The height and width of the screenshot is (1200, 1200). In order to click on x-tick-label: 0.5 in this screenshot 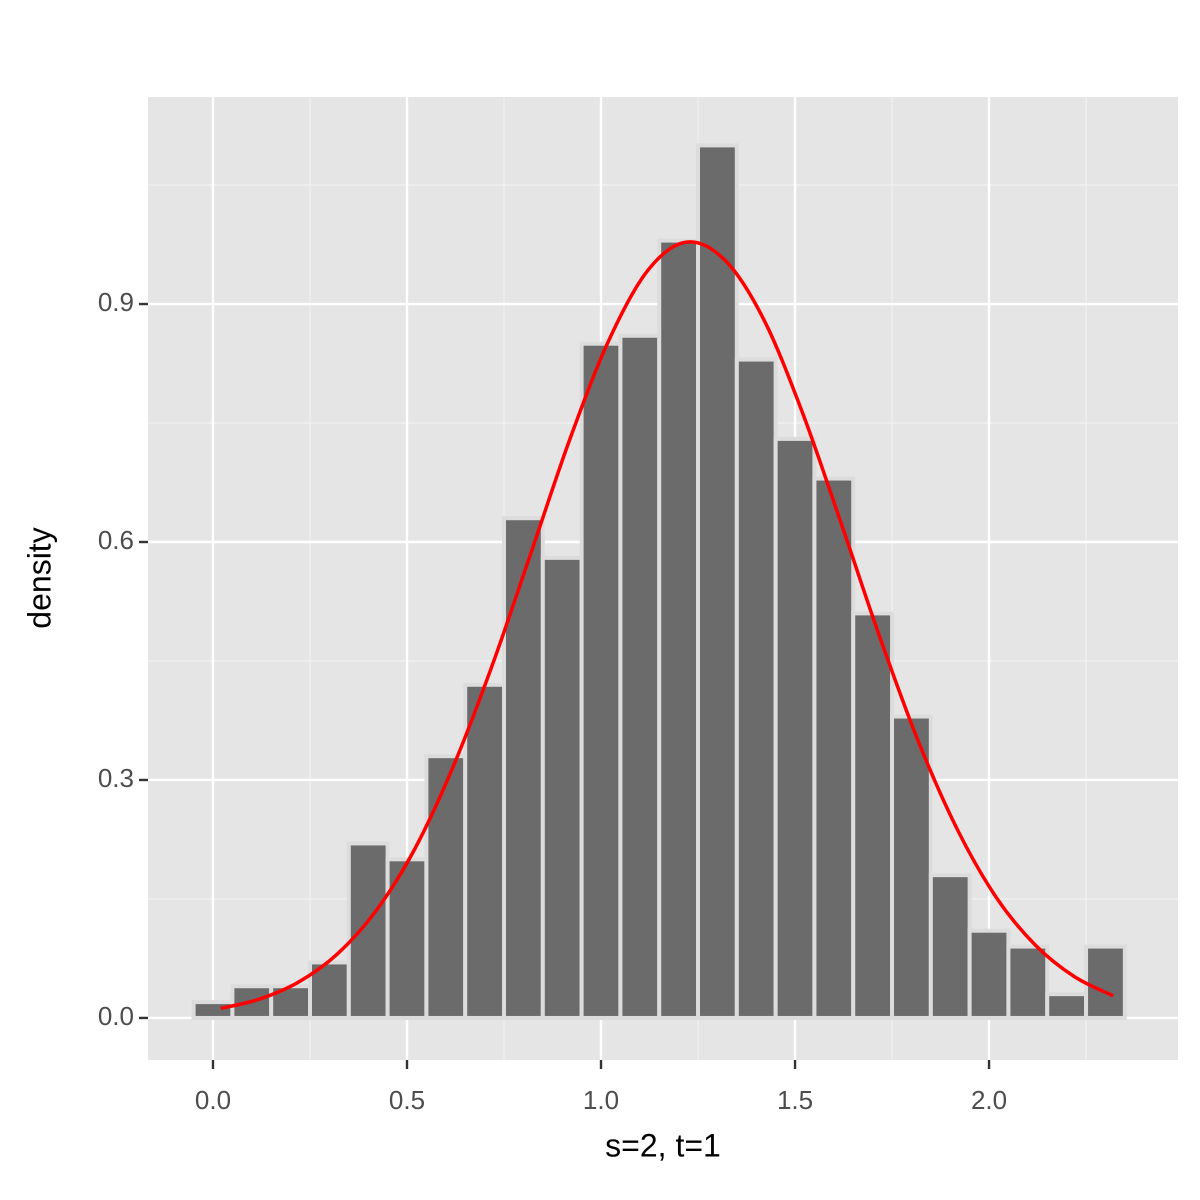, I will do `click(407, 1100)`.